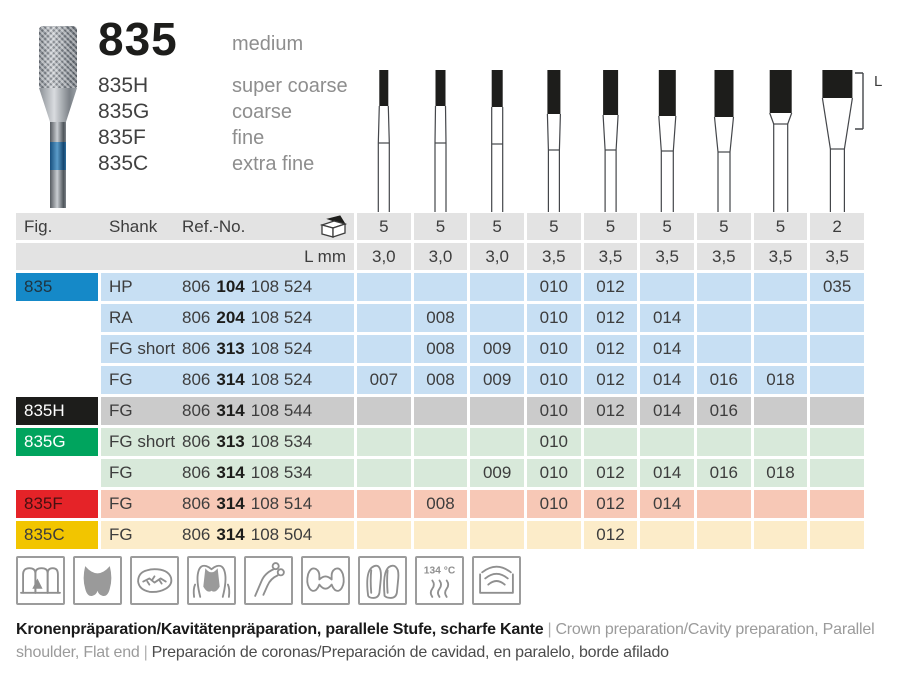 The image size is (902, 679). What do you see at coordinates (325, 580) in the screenshot?
I see `bridge-icon` at bounding box center [325, 580].